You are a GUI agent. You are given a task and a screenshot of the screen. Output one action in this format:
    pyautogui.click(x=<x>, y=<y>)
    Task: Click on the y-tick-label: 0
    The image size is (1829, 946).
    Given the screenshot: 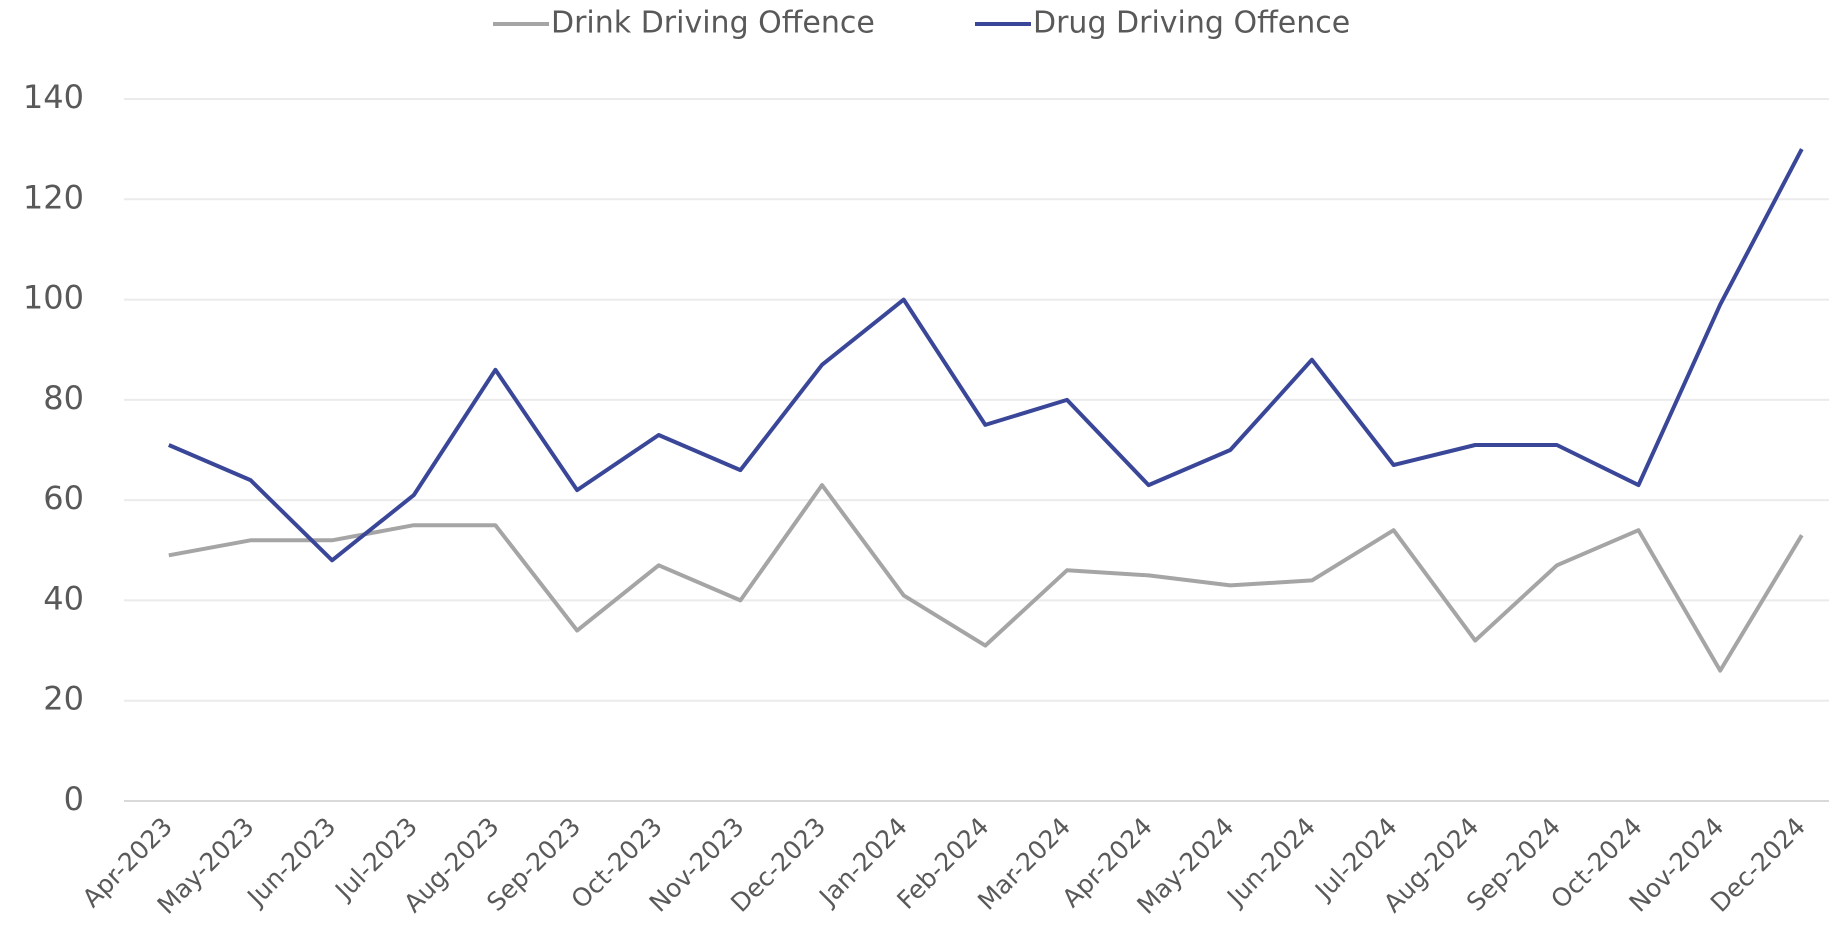 What is the action you would take?
    pyautogui.click(x=74, y=799)
    